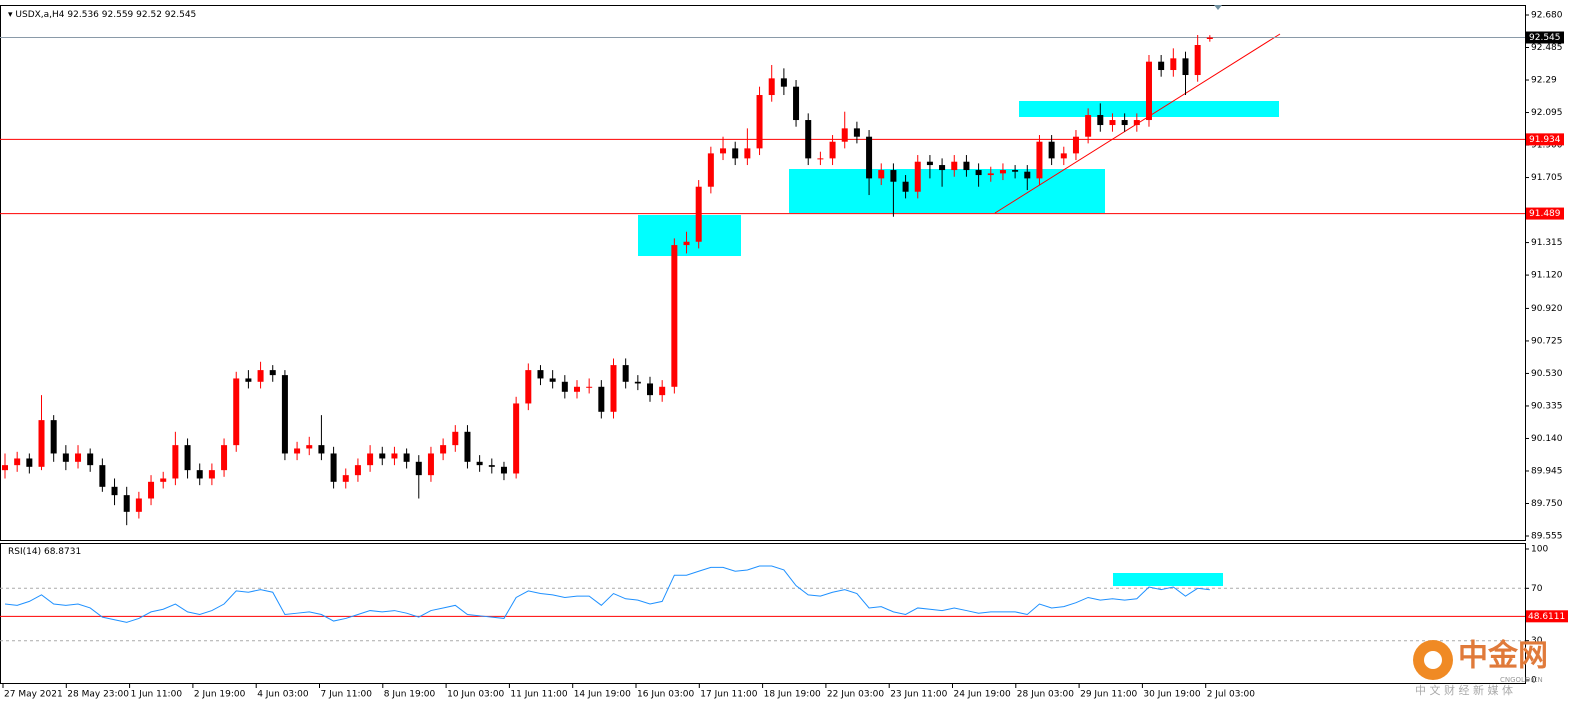 The image size is (1583, 720). I want to click on arrow: ▾, so click(11, 15).